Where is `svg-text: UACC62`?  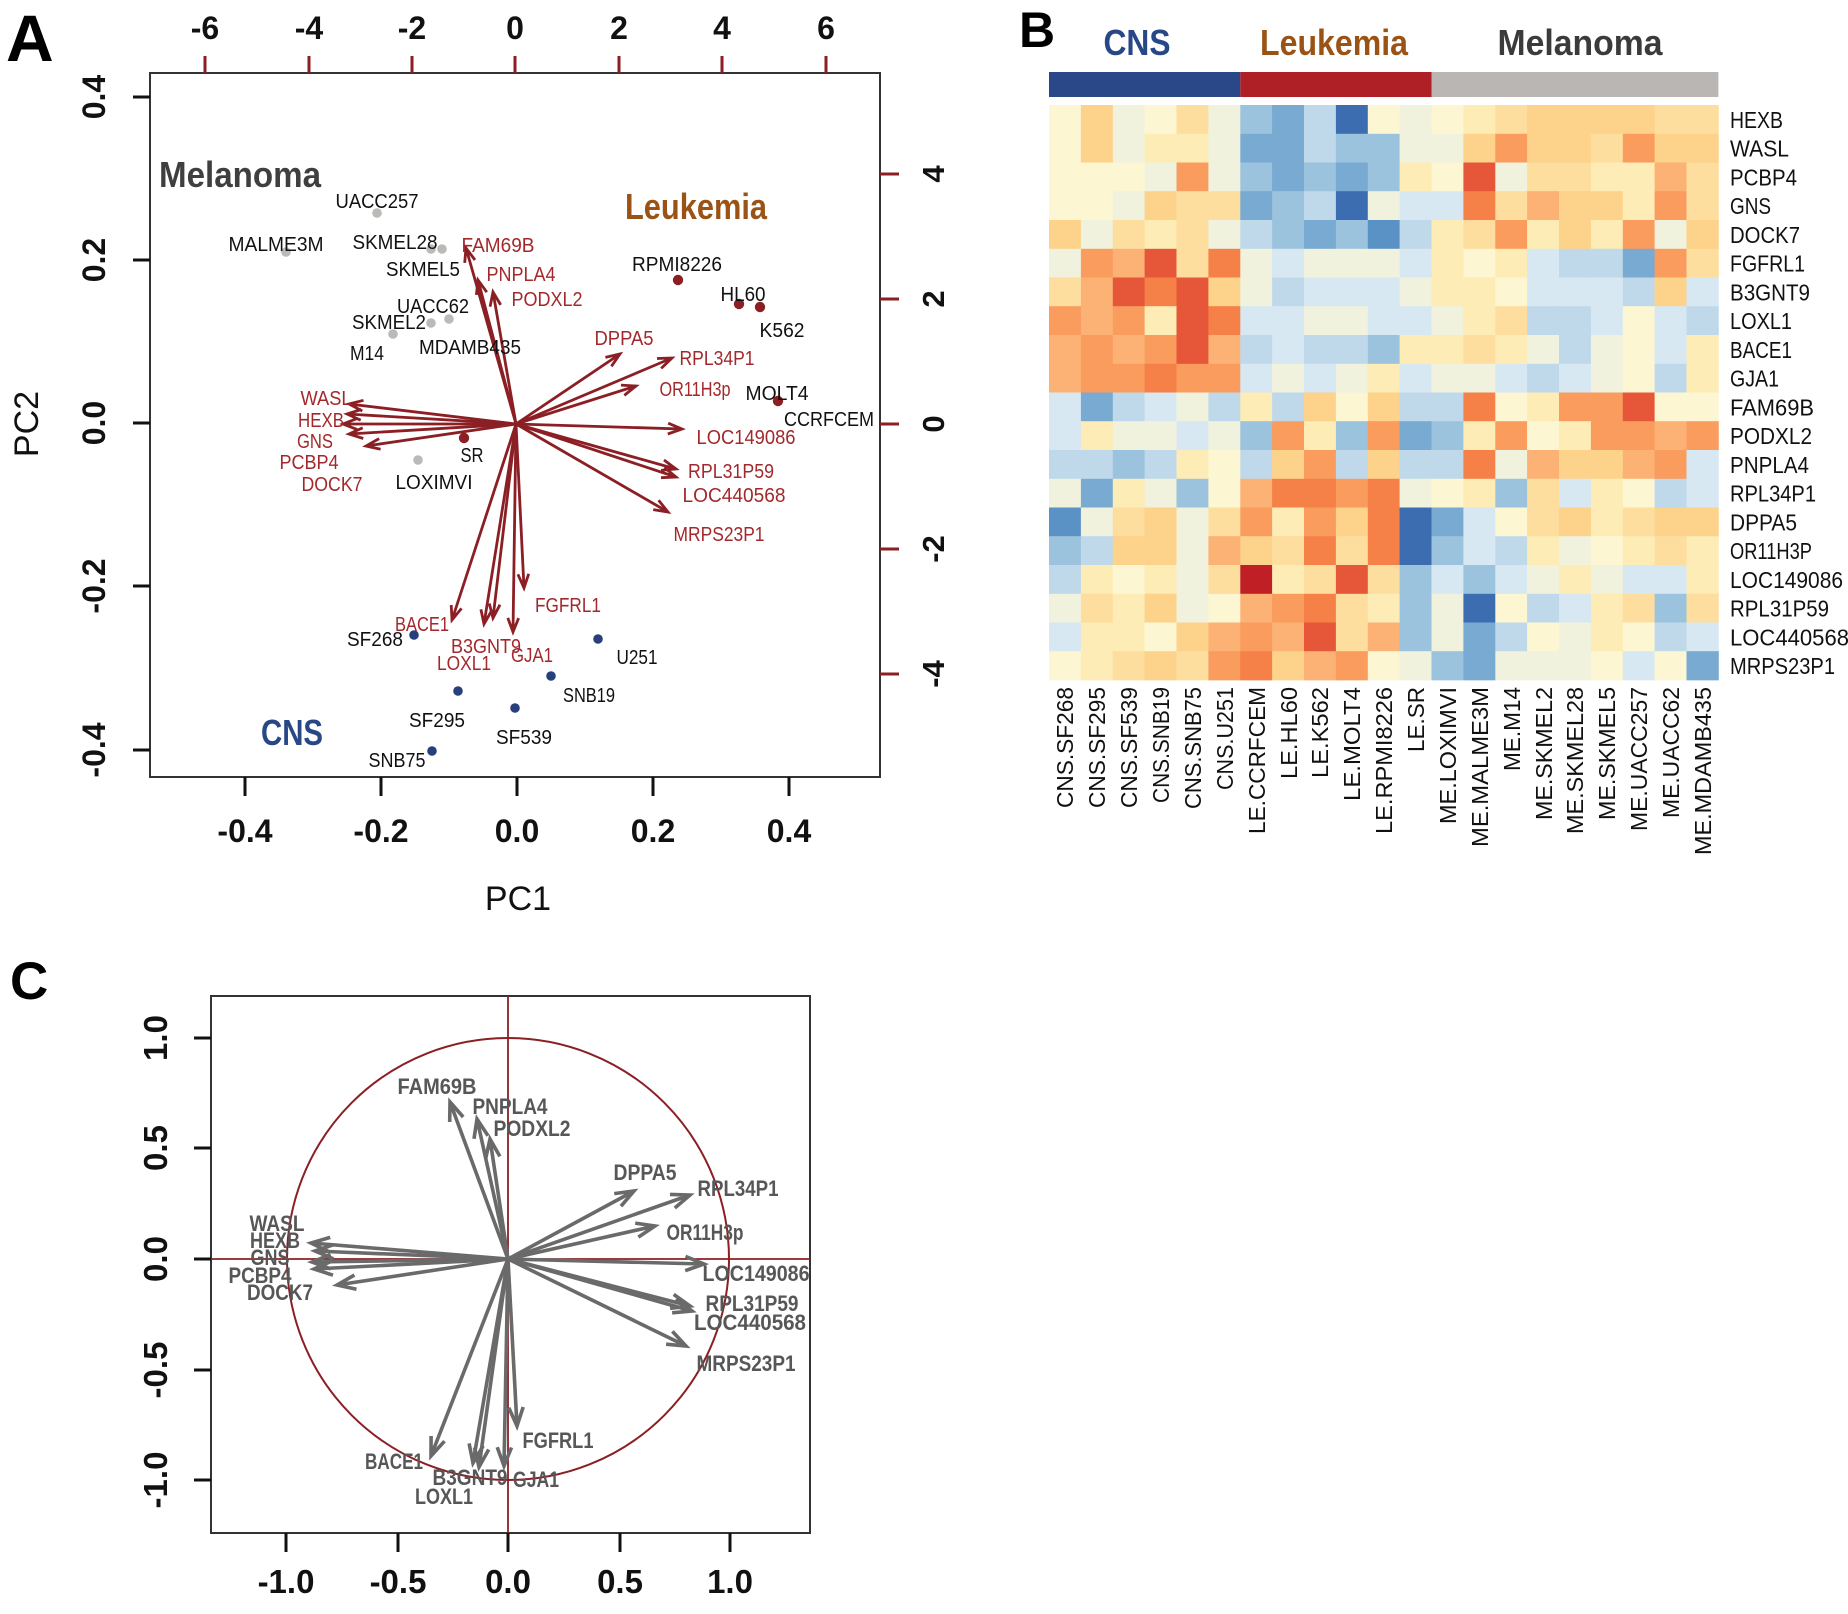 svg-text: UACC62 is located at coordinates (433, 307).